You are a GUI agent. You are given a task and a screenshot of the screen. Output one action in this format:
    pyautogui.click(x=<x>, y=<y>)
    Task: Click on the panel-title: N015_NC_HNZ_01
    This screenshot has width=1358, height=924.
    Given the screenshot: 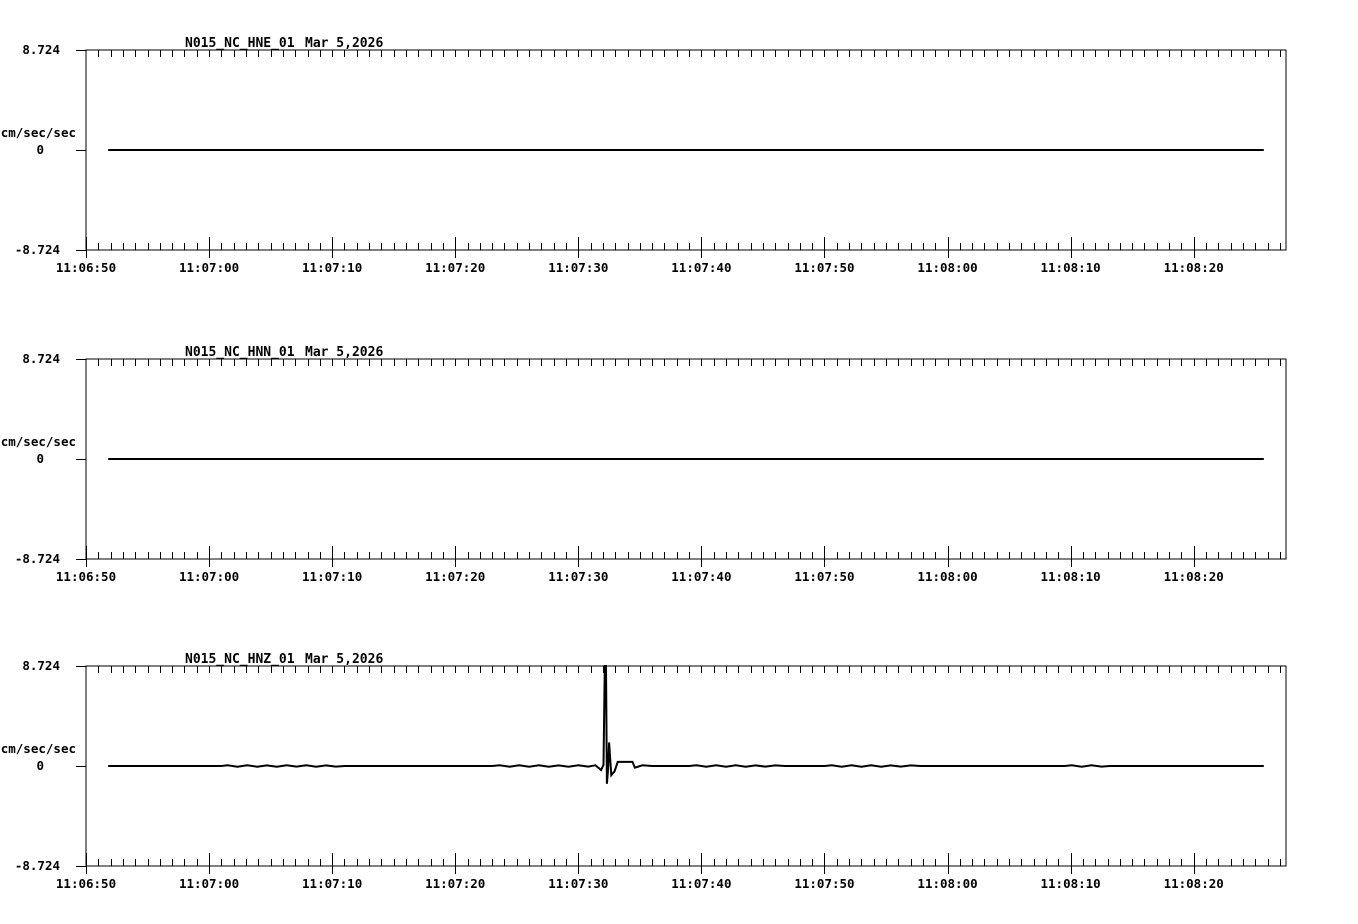 What is the action you would take?
    pyautogui.click(x=240, y=659)
    